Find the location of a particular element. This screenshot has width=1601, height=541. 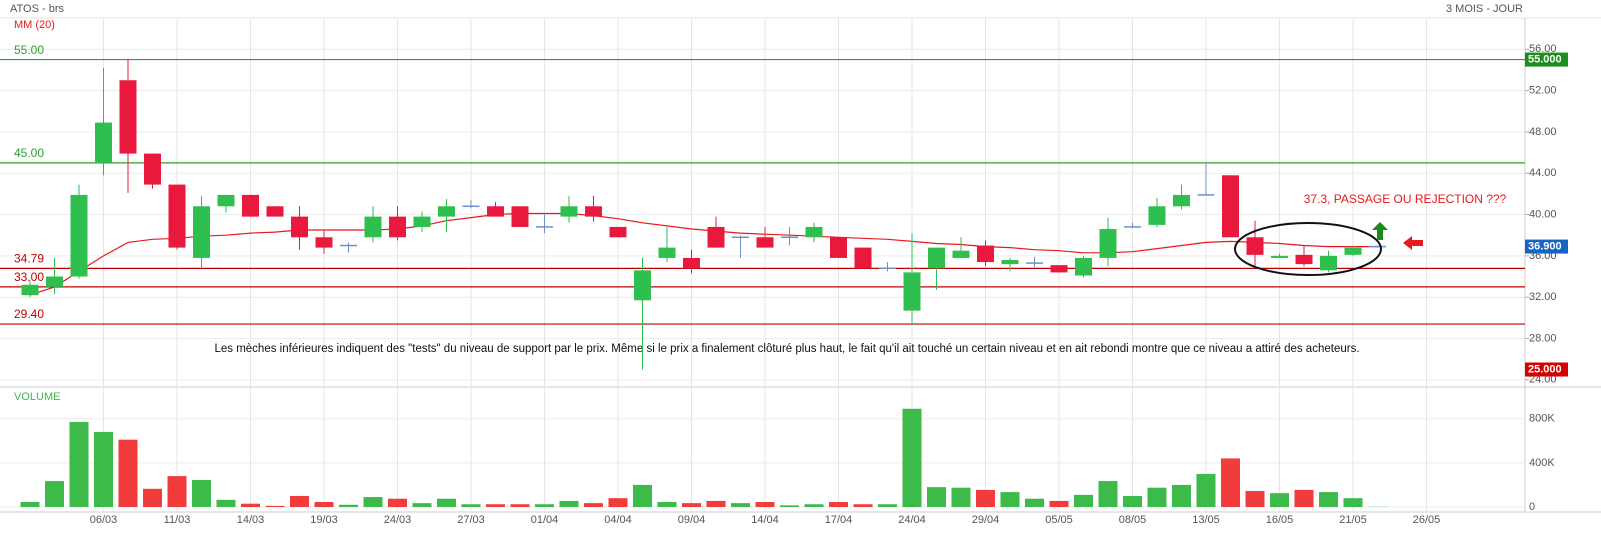

x-tick-label: 05/05 is located at coordinates (1059, 520).